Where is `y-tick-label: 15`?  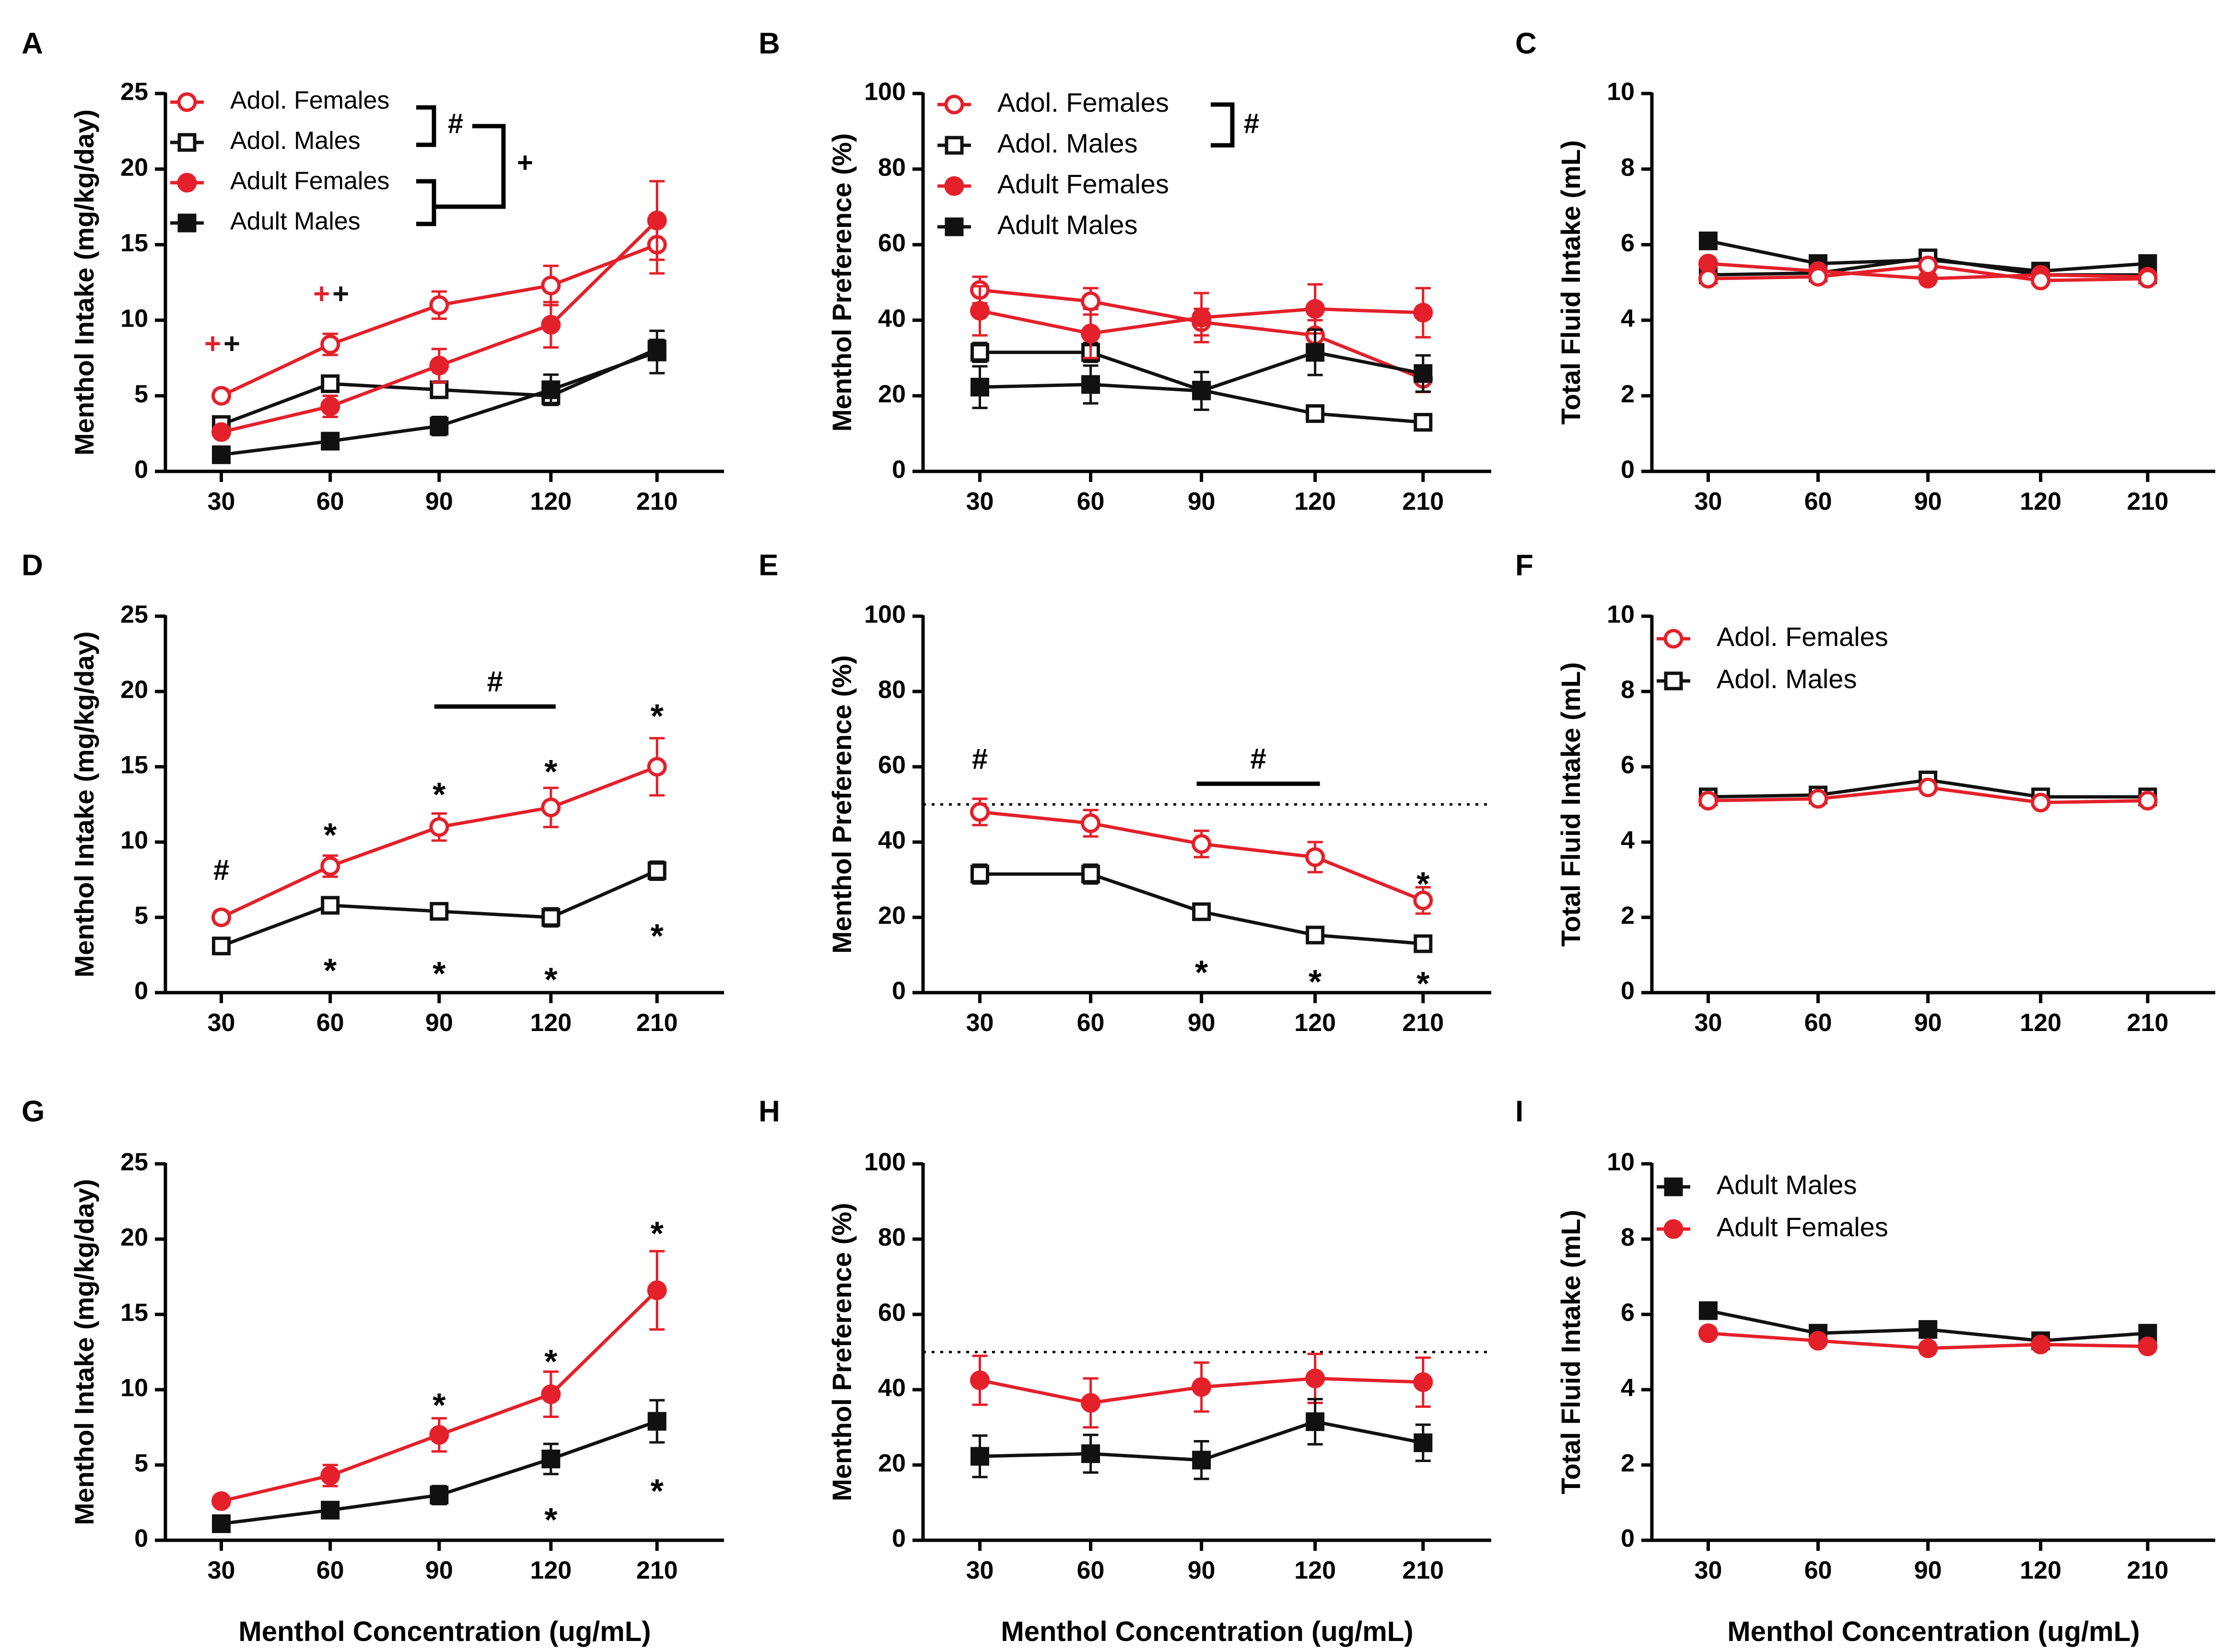 y-tick-label: 15 is located at coordinates (134, 243).